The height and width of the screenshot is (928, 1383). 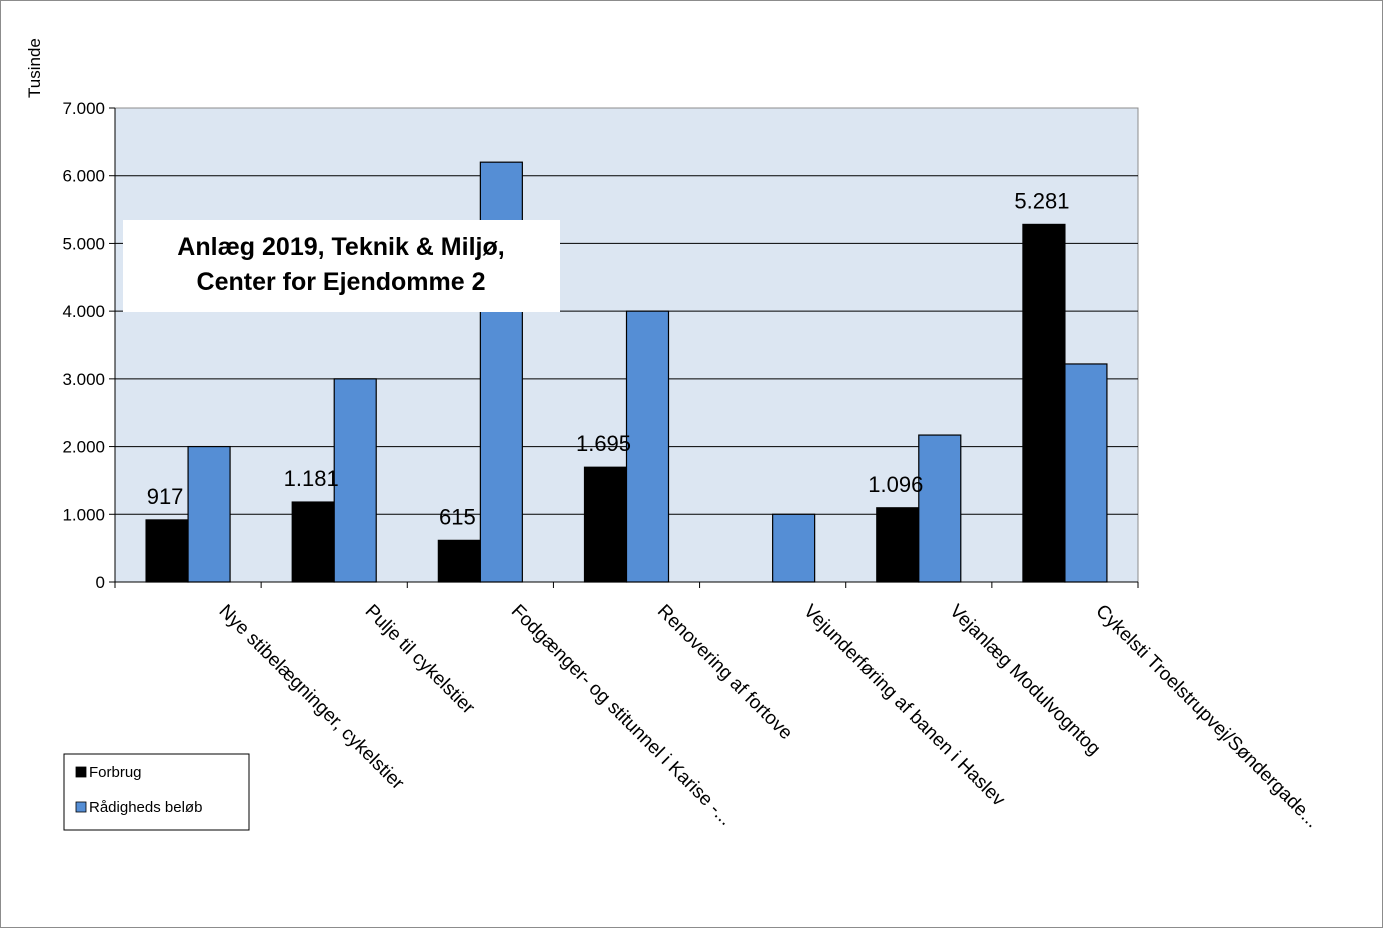 What do you see at coordinates (83, 345) in the screenshot?
I see `y-tick-labels: 0 1.000 2.000 3.000 4.000 5.000 6.000 7.000` at bounding box center [83, 345].